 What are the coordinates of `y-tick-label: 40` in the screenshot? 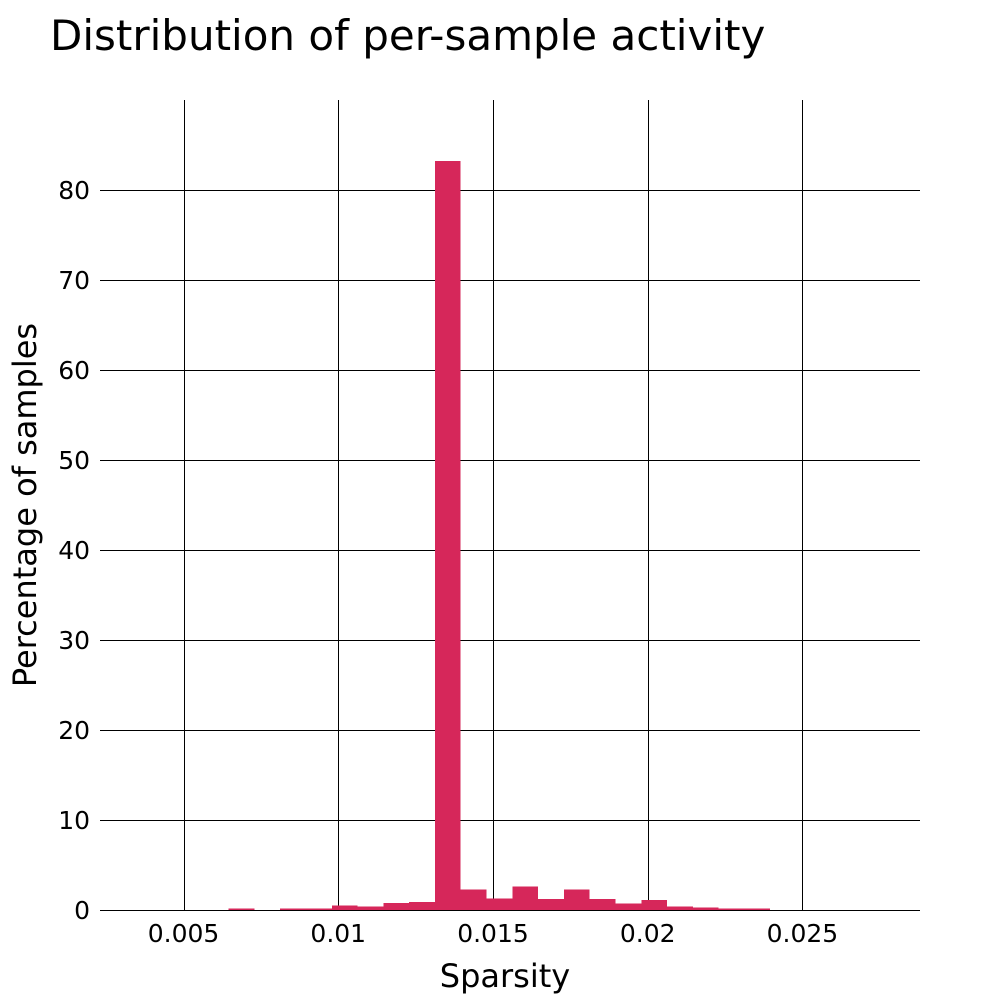 It's located at (74, 550).